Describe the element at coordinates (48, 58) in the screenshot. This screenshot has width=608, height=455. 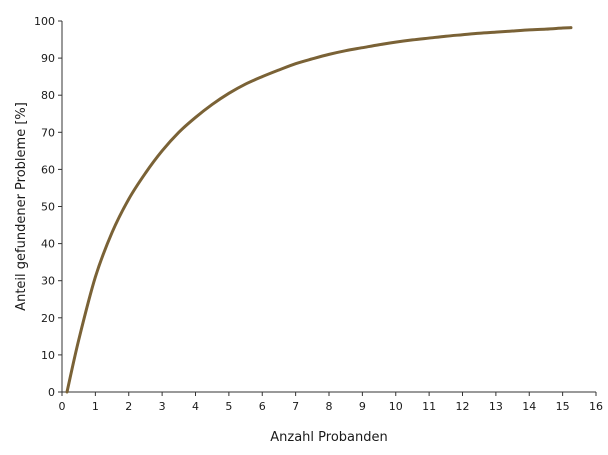
I see `y-tick-label: 90` at that location.